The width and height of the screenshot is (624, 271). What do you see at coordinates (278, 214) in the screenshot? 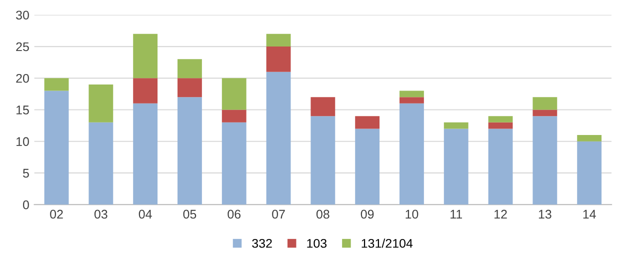
I see `x-tick-label: 07` at bounding box center [278, 214].